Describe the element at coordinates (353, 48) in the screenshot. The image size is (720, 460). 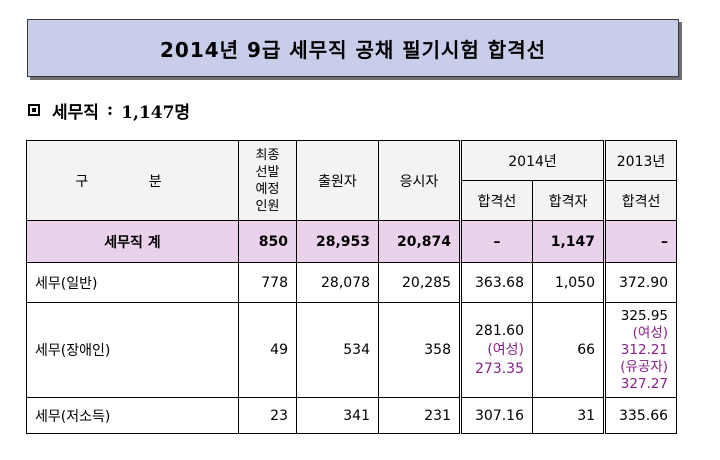
I see `page-title: 2014년 9급 세무직 공채 필기시험 합격선` at that location.